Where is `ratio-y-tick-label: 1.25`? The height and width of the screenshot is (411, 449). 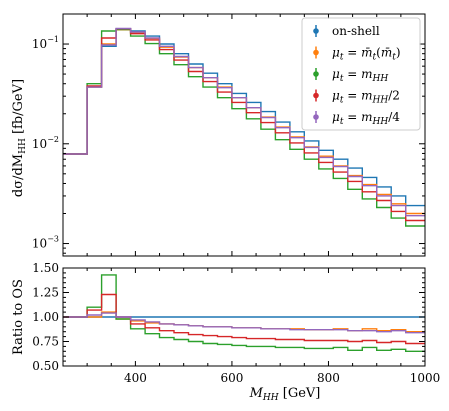 ratio-y-tick-label: 1.25 is located at coordinates (45, 293).